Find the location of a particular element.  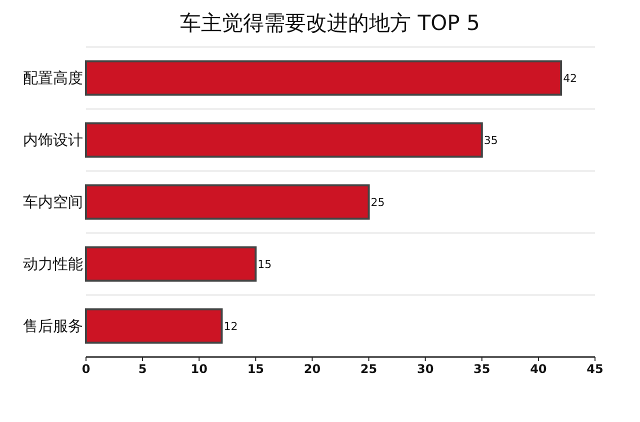

x-tick-label: 20 is located at coordinates (312, 369).